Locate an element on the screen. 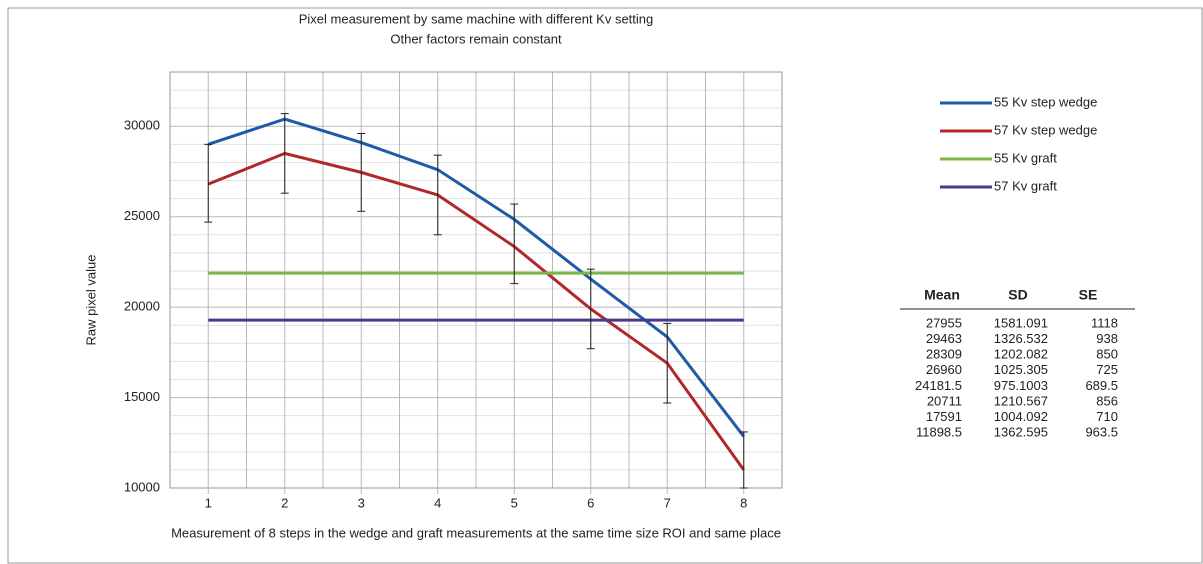  table-cell: 850 is located at coordinates (1107, 354).